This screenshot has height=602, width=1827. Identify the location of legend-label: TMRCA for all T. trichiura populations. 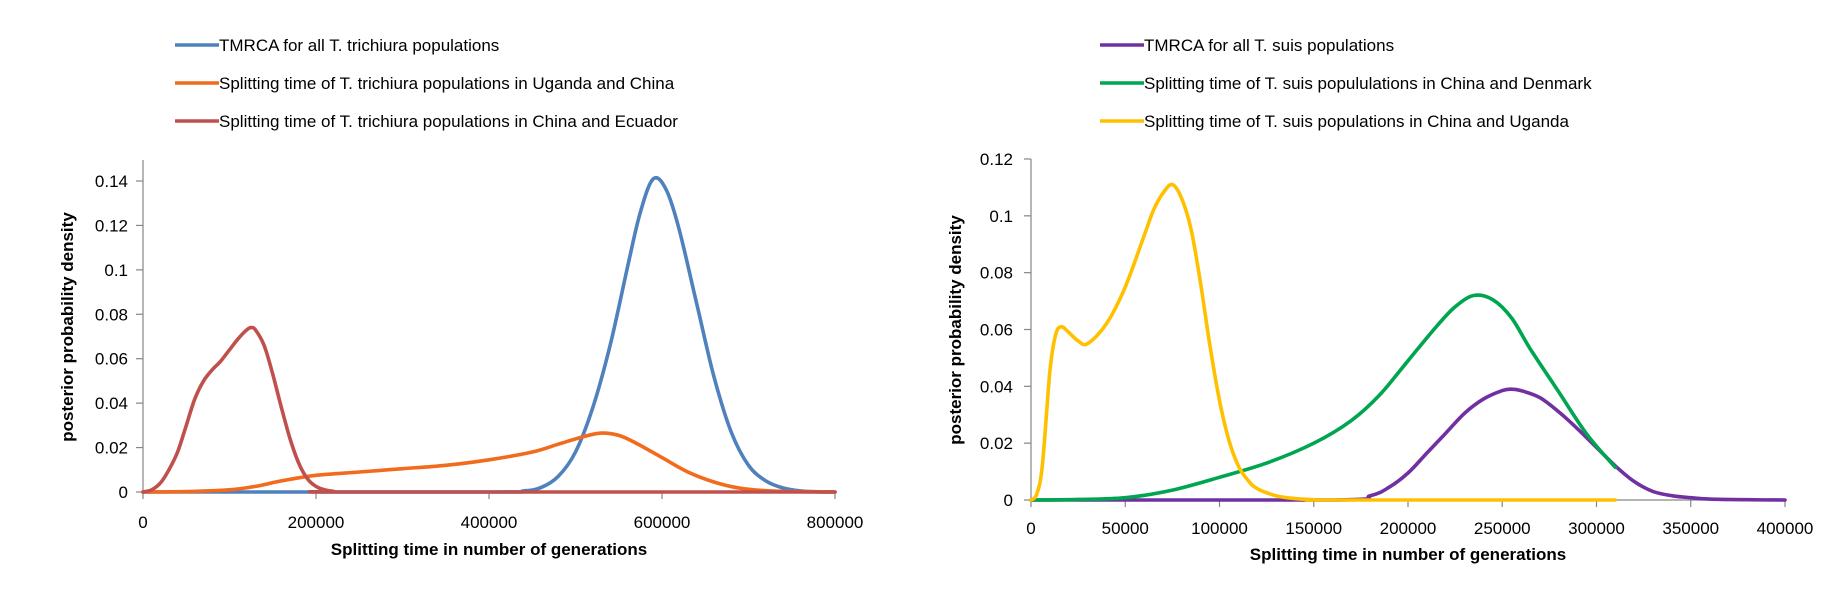
(359, 45).